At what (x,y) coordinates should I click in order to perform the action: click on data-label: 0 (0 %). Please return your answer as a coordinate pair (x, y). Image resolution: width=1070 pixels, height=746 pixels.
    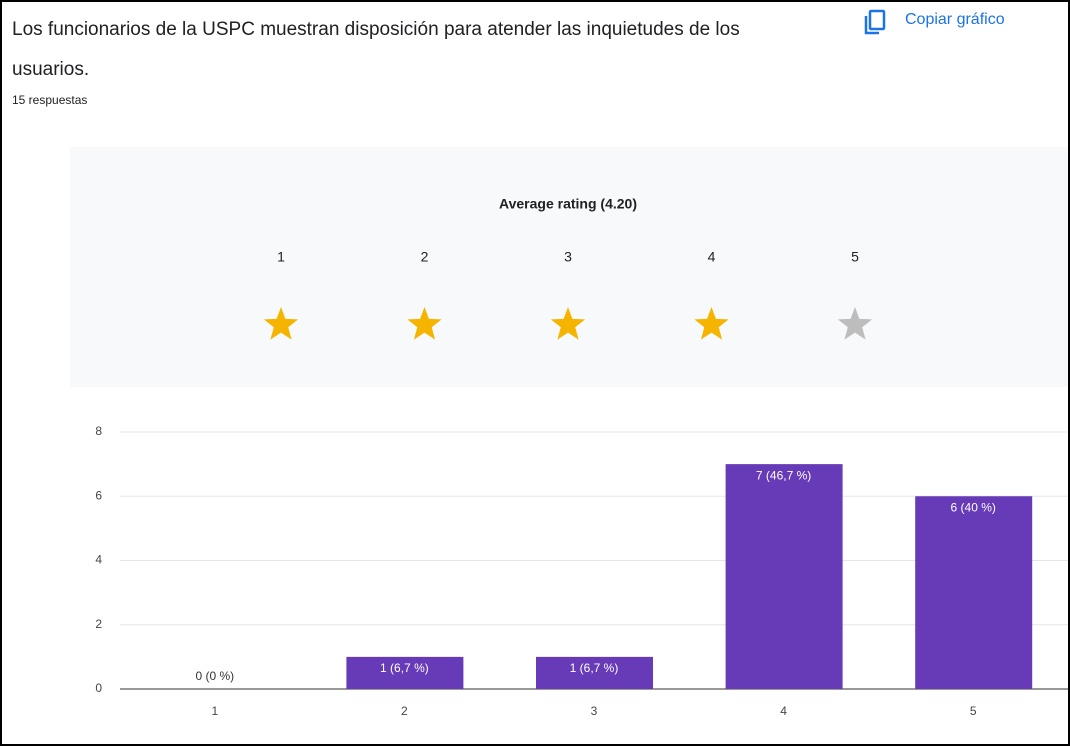
    Looking at the image, I should click on (214, 676).